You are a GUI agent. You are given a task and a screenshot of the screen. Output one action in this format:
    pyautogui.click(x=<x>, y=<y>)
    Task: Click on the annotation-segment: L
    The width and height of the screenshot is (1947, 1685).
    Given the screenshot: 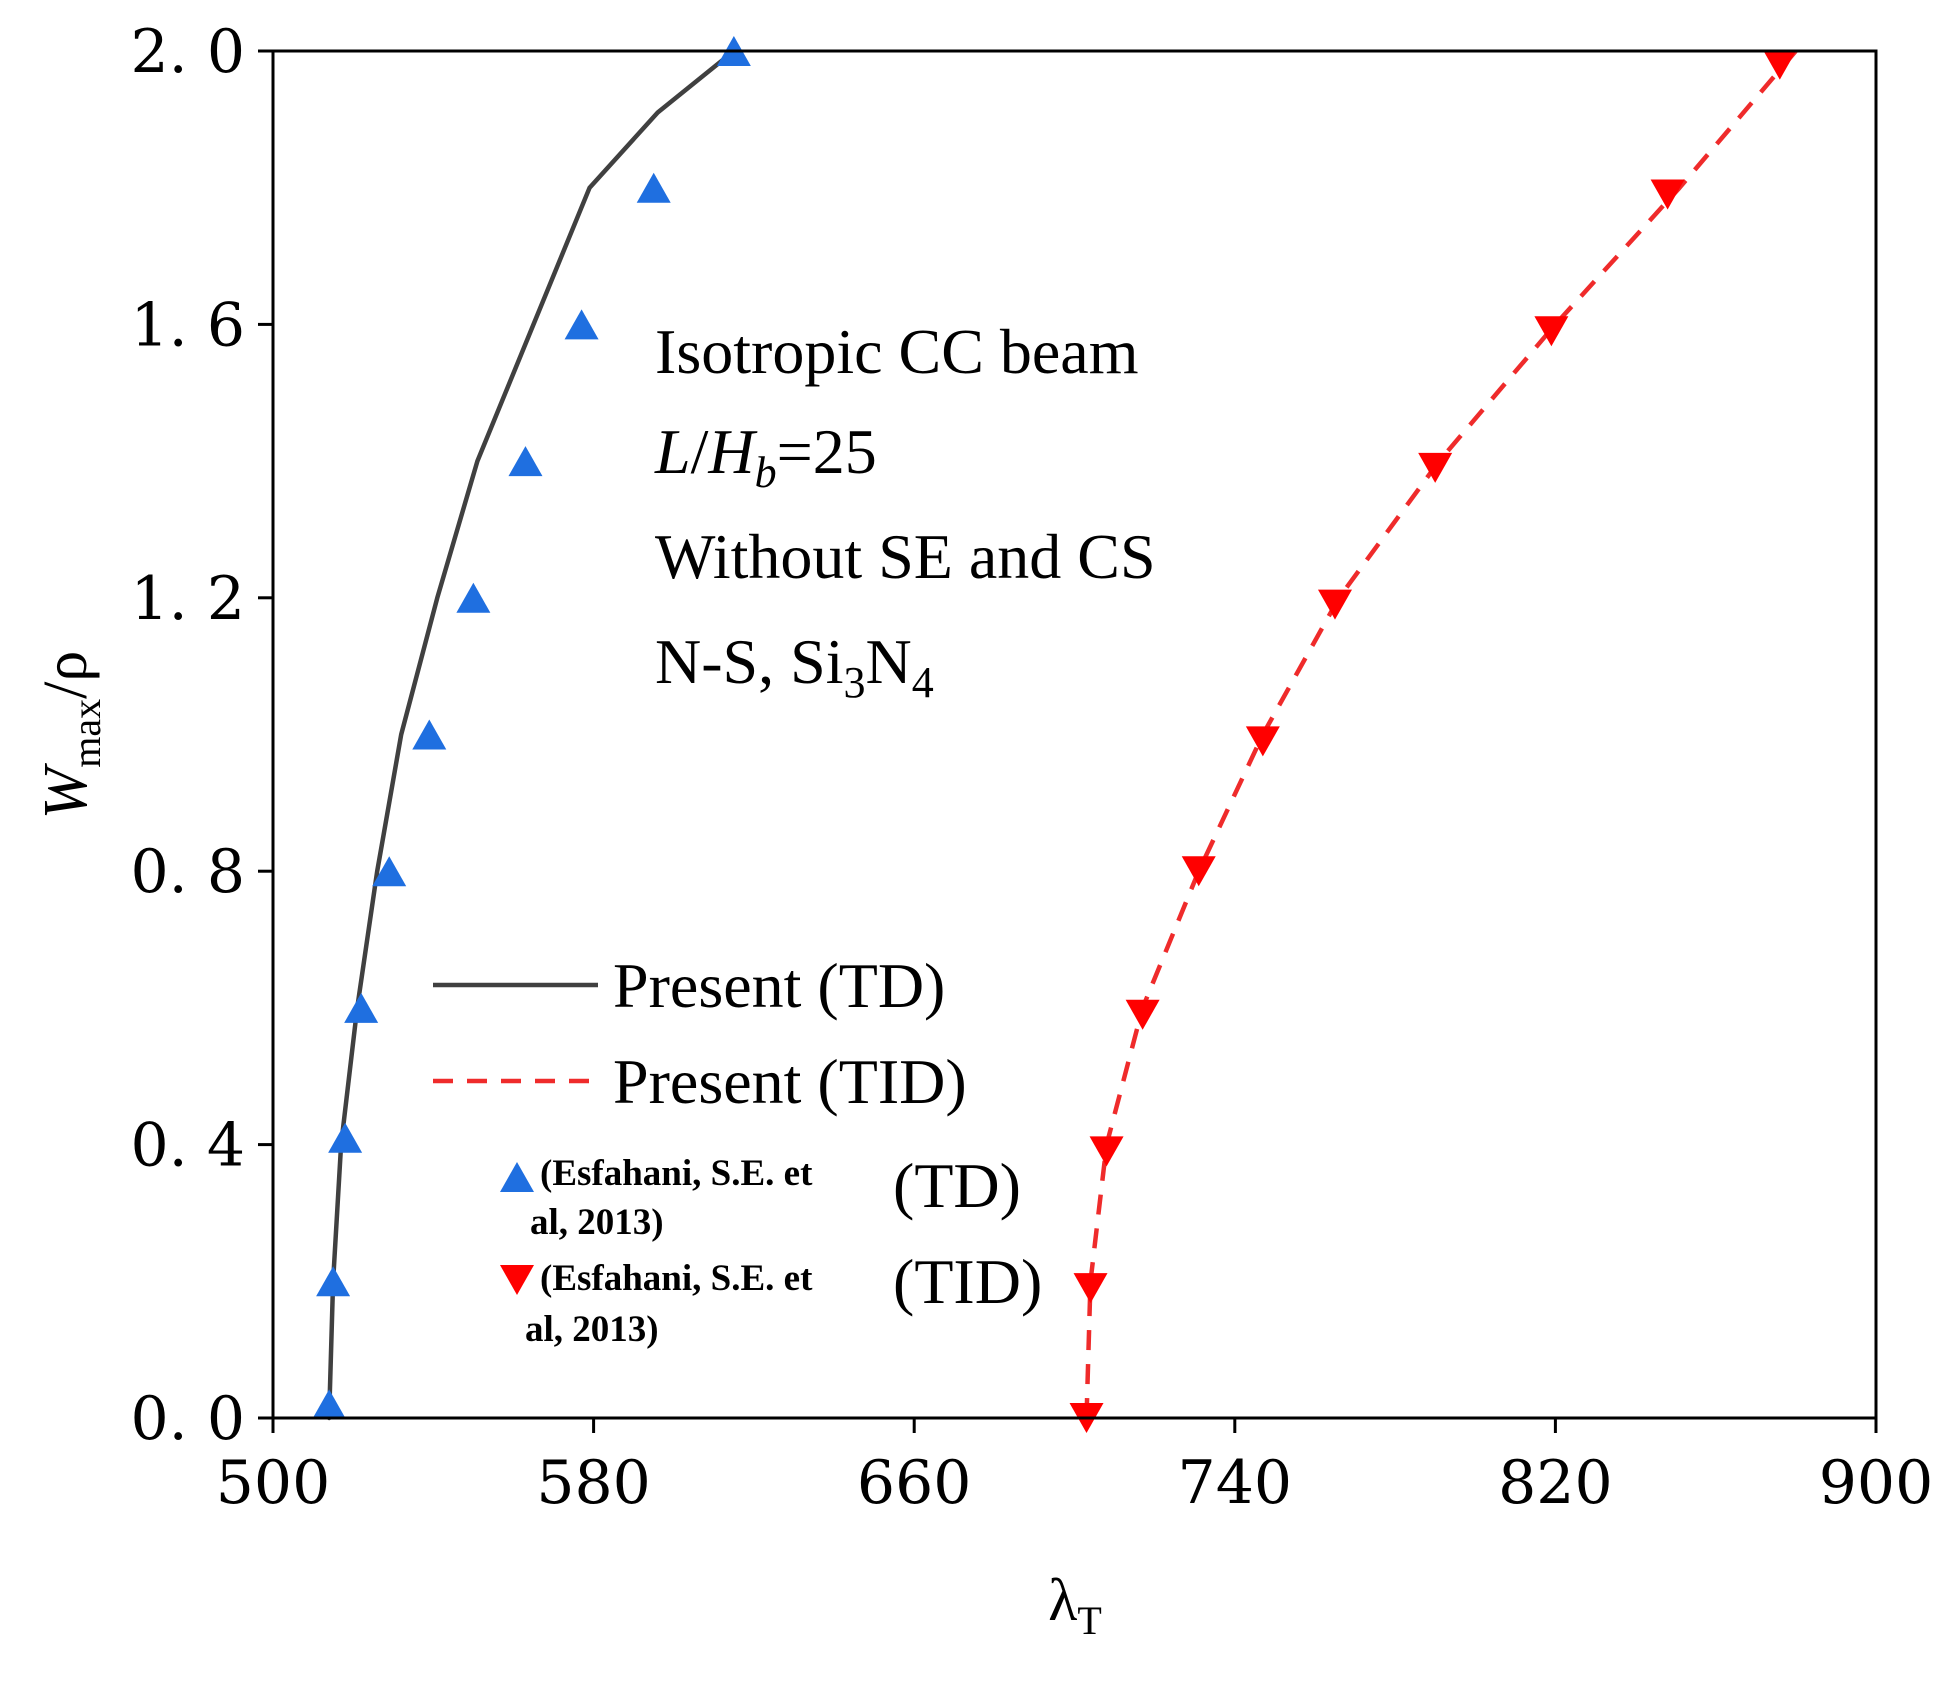 What is the action you would take?
    pyautogui.click(x=672, y=451)
    